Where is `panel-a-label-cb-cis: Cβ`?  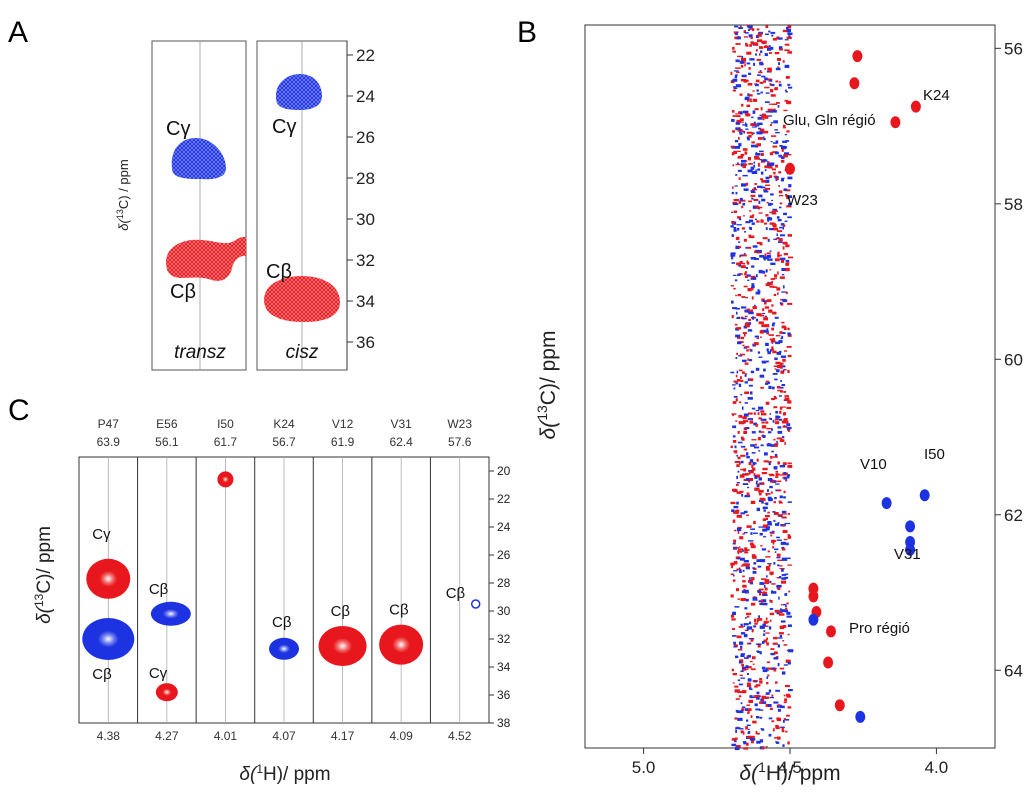
panel-a-label-cb-cis: Cβ is located at coordinates (279, 272).